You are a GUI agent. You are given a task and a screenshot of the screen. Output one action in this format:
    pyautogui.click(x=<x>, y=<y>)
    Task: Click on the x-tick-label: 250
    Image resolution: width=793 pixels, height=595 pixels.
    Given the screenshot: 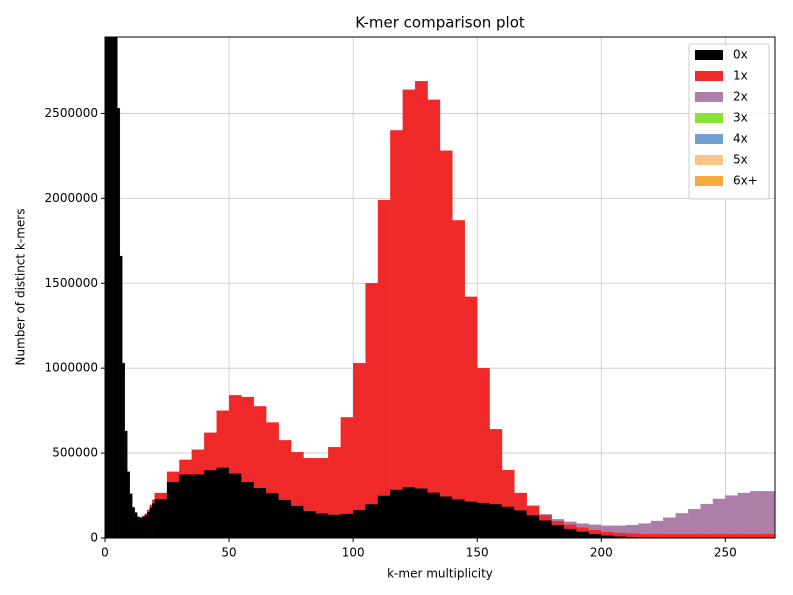 What is the action you would take?
    pyautogui.click(x=725, y=553)
    